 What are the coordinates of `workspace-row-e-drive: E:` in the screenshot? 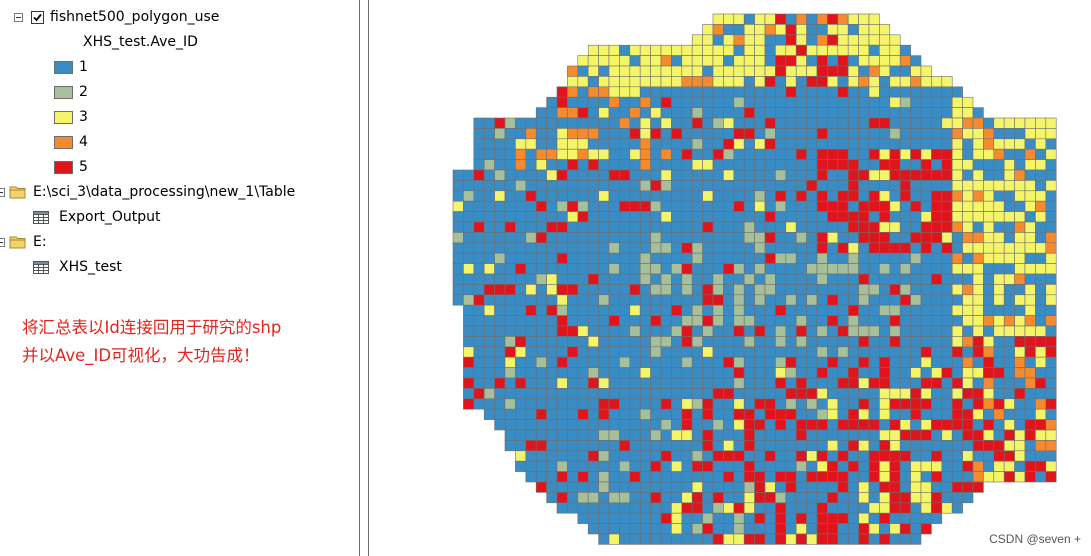 It's located at (23, 242).